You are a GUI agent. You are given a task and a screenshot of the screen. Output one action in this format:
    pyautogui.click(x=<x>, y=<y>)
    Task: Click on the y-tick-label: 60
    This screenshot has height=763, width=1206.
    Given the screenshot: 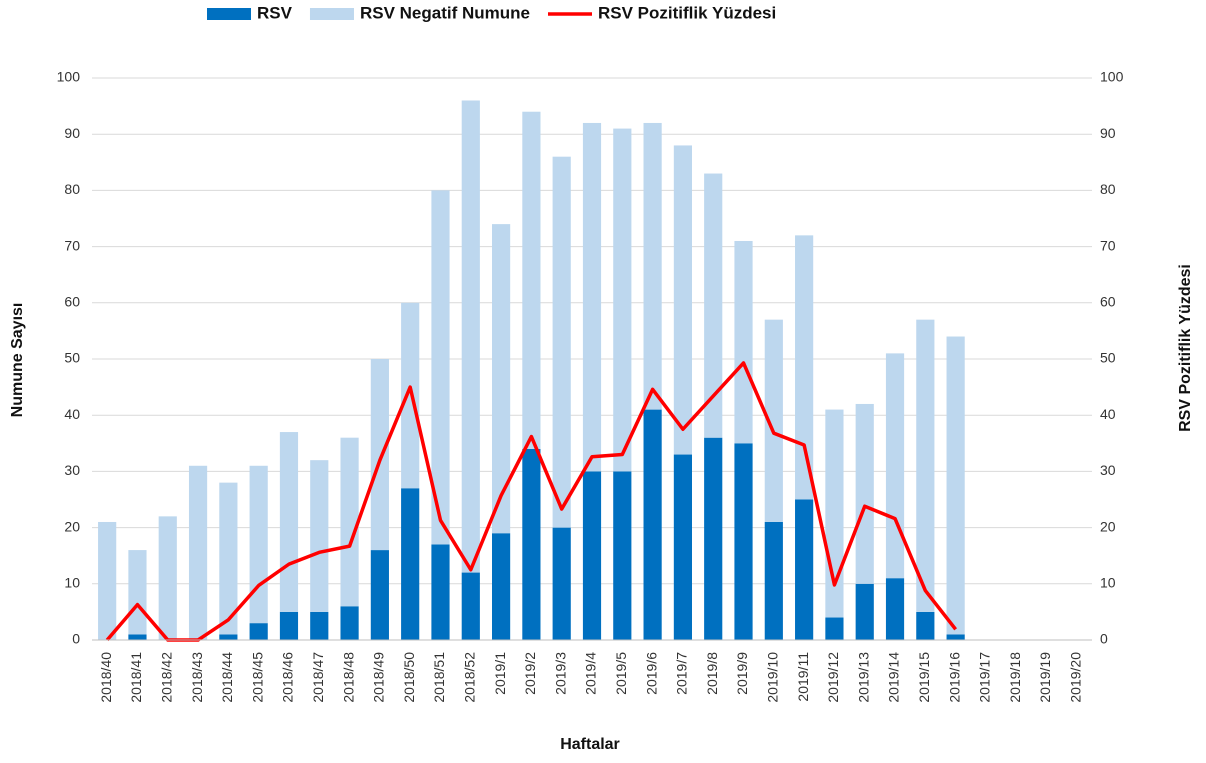 What is the action you would take?
    pyautogui.click(x=72, y=302)
    